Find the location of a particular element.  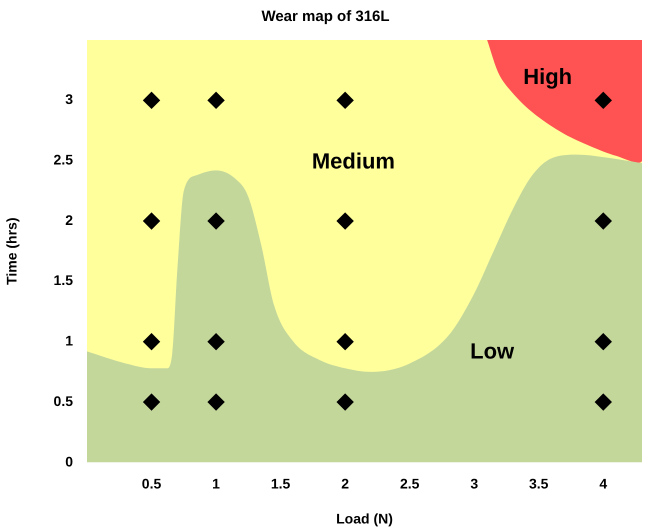

y-axis-title: Time (hrs) is located at coordinates (11, 251).